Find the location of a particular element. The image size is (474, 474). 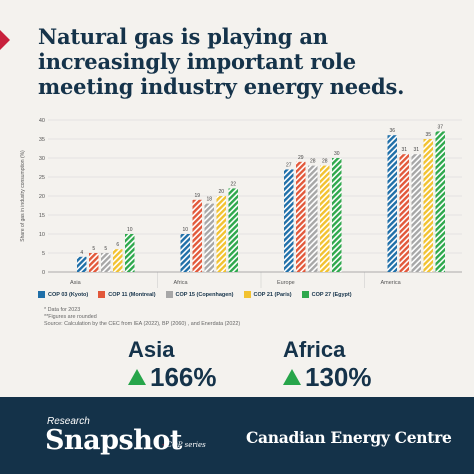

legend-item: COP 27 (Egypt) is located at coordinates (326, 294).